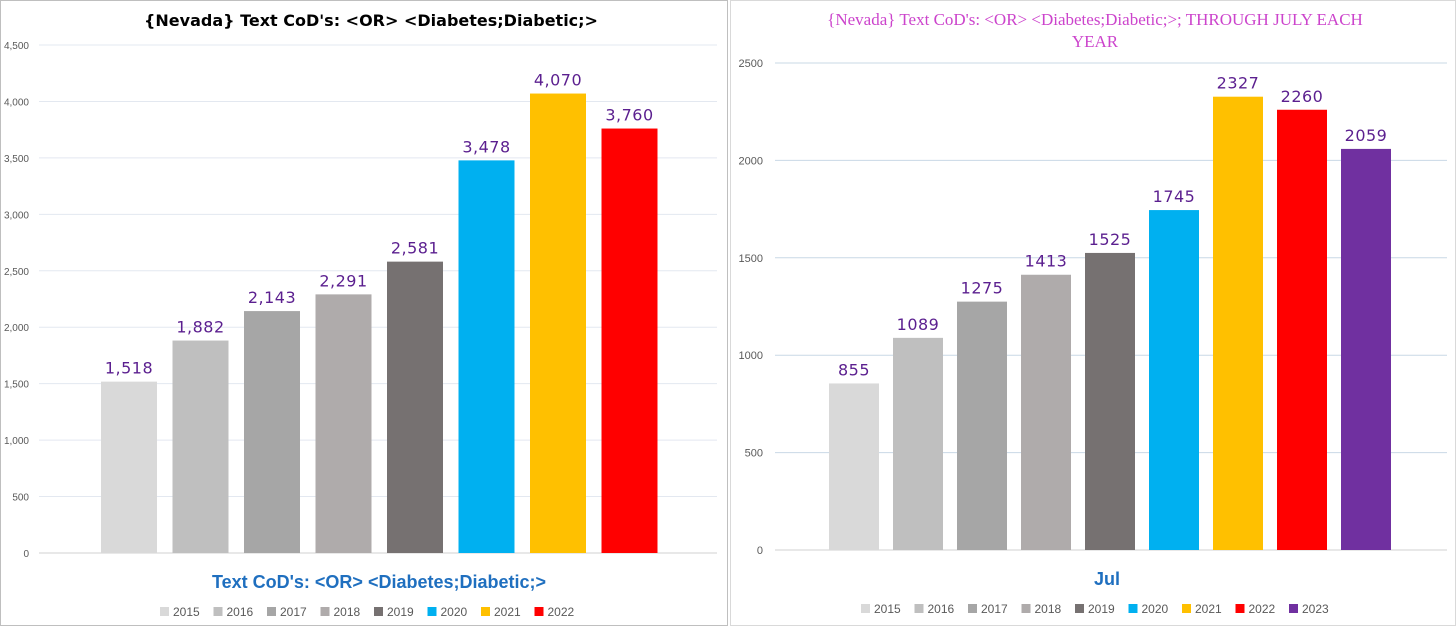 The image size is (1456, 628). I want to click on right-chart-title-line: YEAR, so click(1095, 41).